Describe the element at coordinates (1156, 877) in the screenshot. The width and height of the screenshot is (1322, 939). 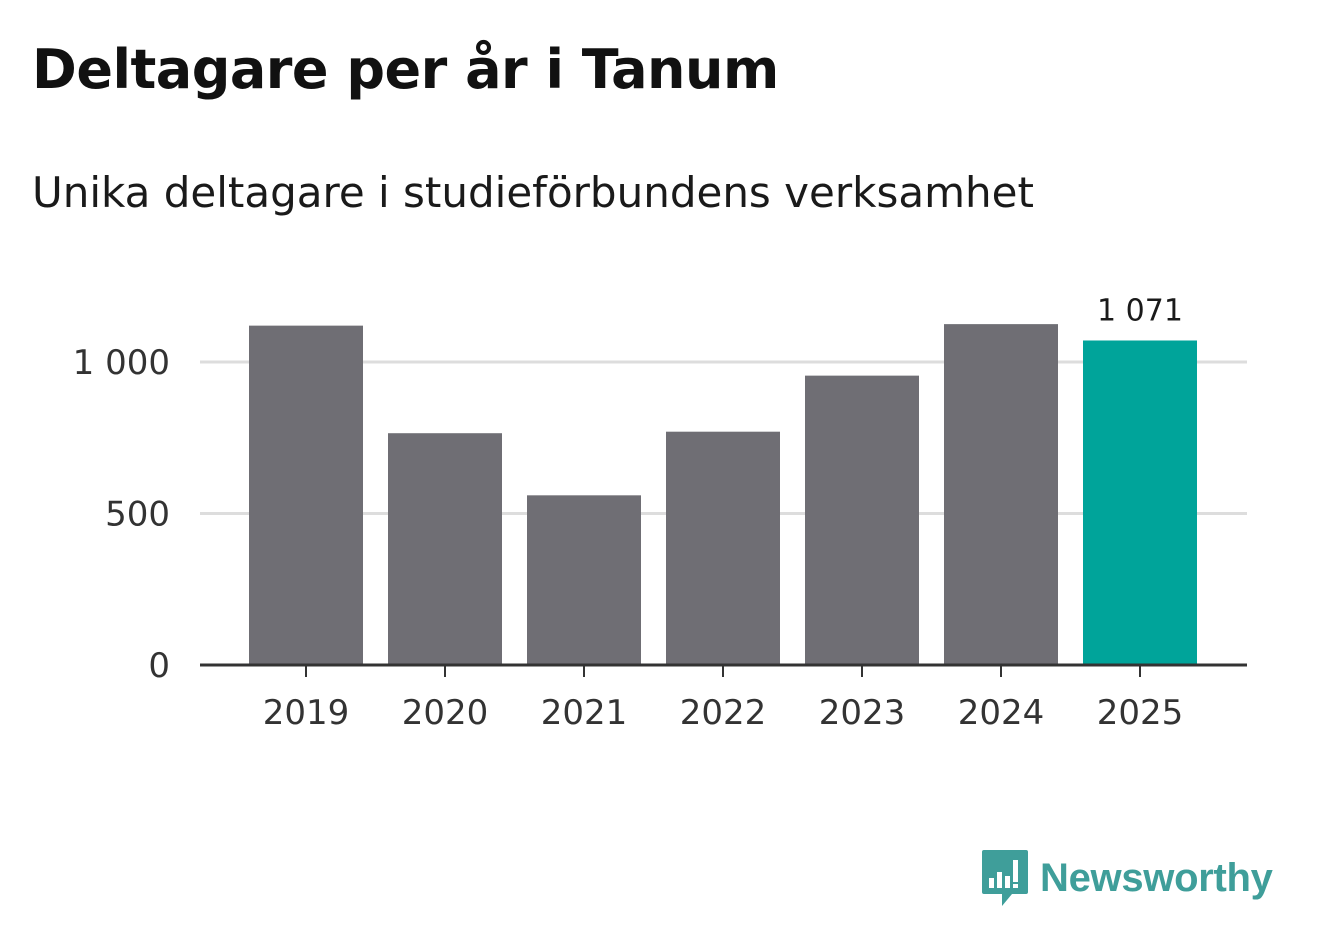
I see `brand-name: Newsworthy` at that location.